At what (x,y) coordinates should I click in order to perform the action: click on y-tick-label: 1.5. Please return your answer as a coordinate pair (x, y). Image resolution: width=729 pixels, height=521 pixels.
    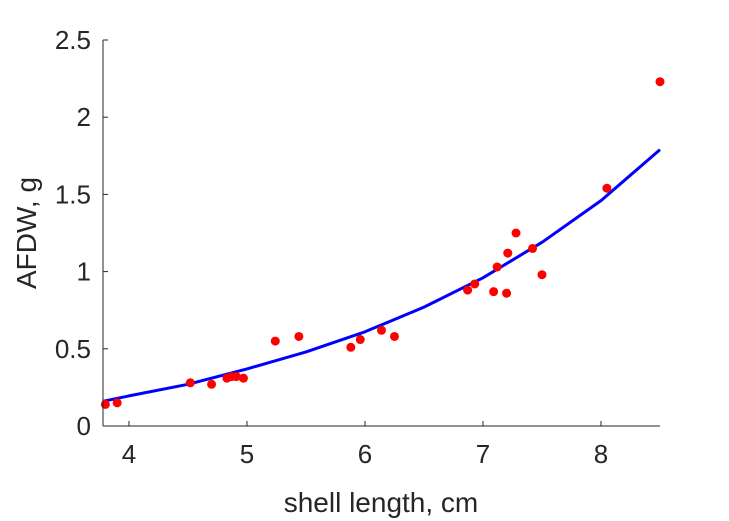
    Looking at the image, I should click on (73, 194).